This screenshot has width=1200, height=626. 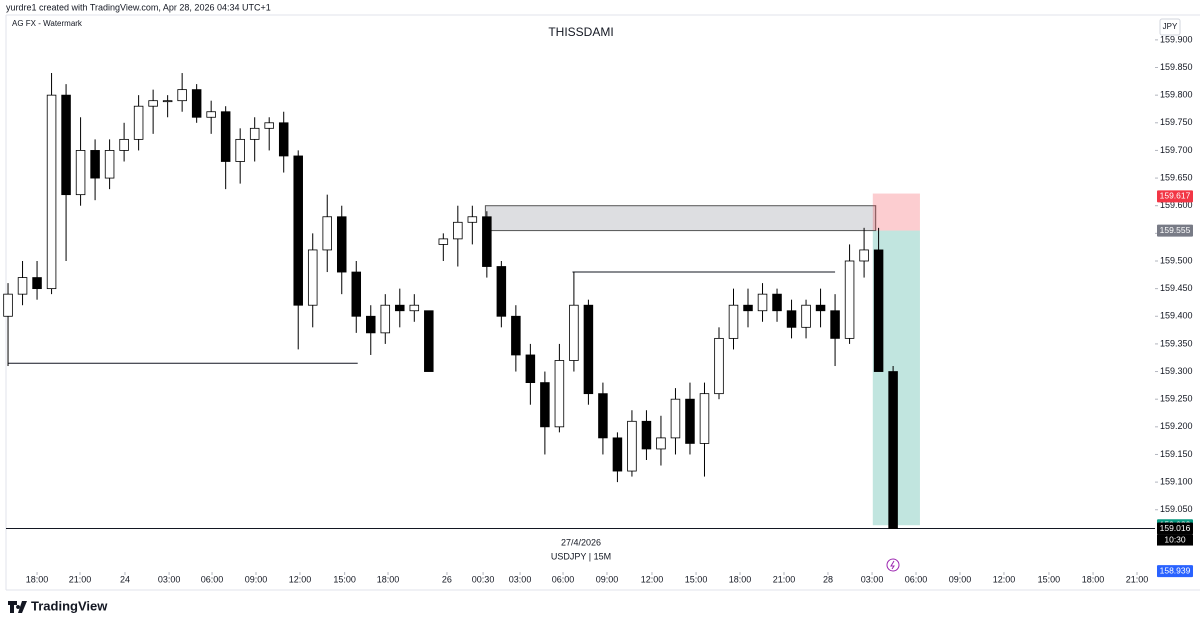 I want to click on price-label: 158.939, so click(x=1175, y=570).